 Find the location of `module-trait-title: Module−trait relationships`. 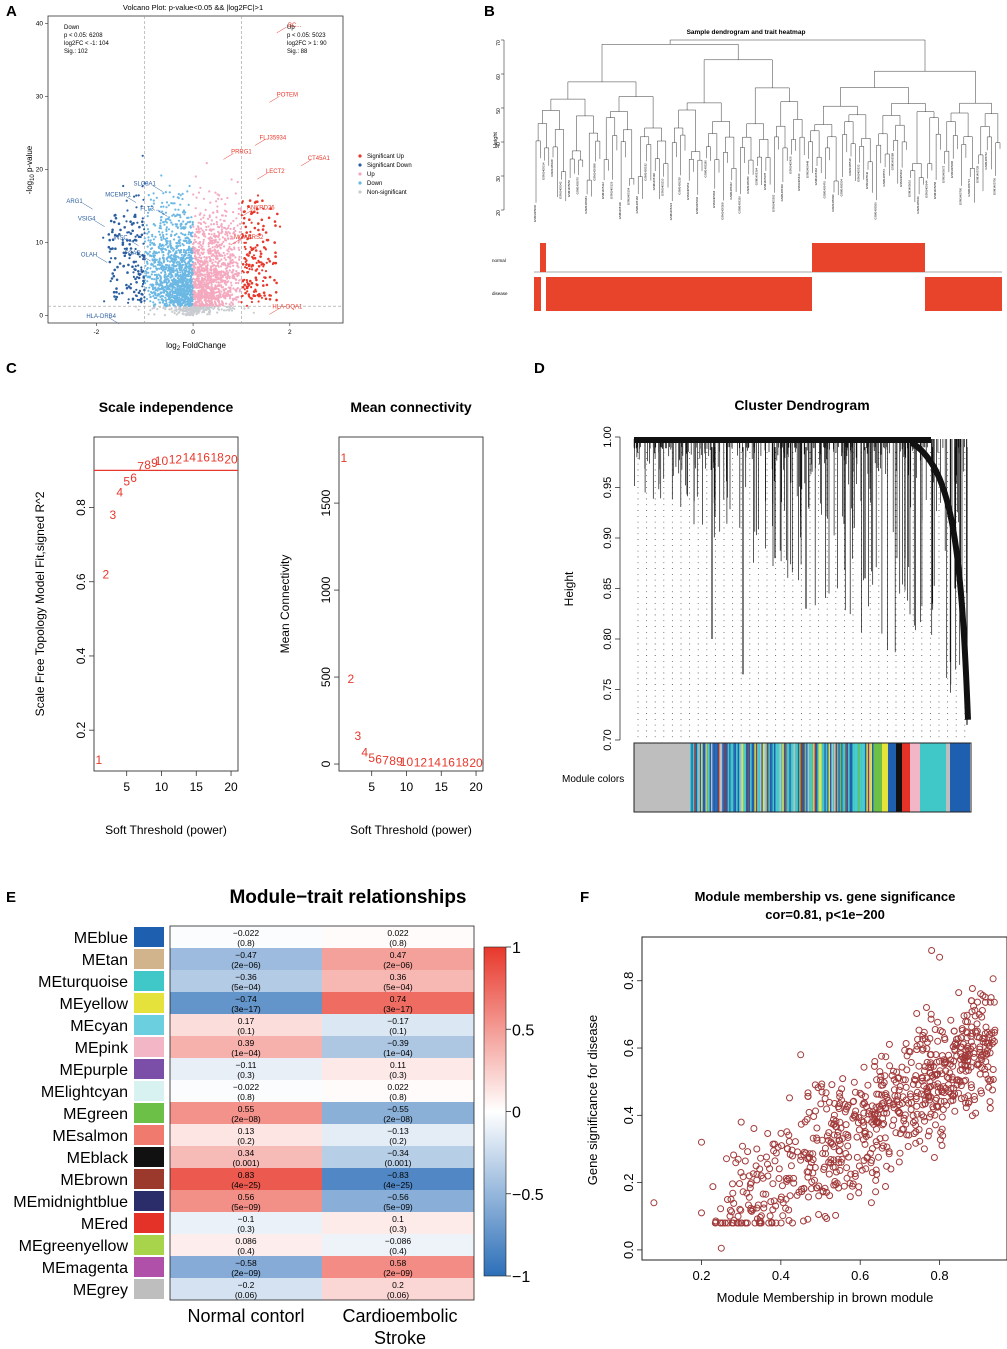

module-trait-title: Module−trait relationships is located at coordinates (347, 897).